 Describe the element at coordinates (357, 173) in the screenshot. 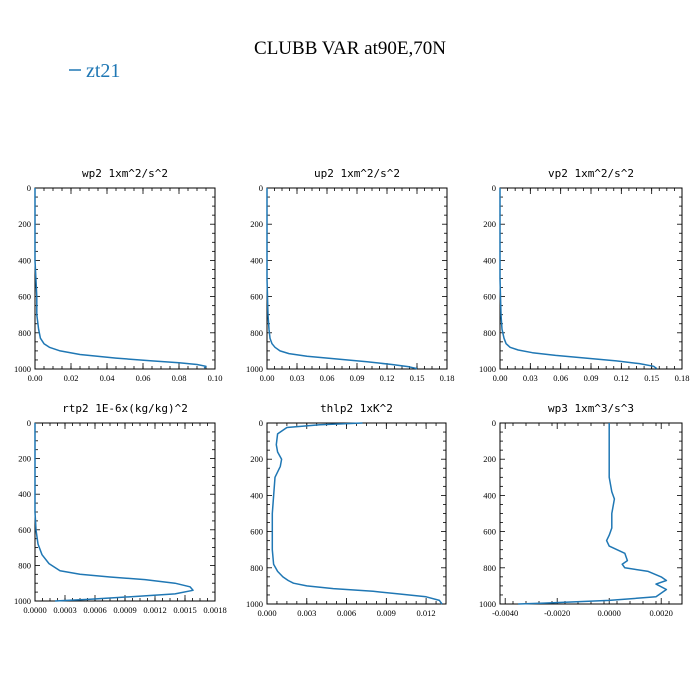

I see `subplot-title: up2 1xm^2/s^2` at that location.